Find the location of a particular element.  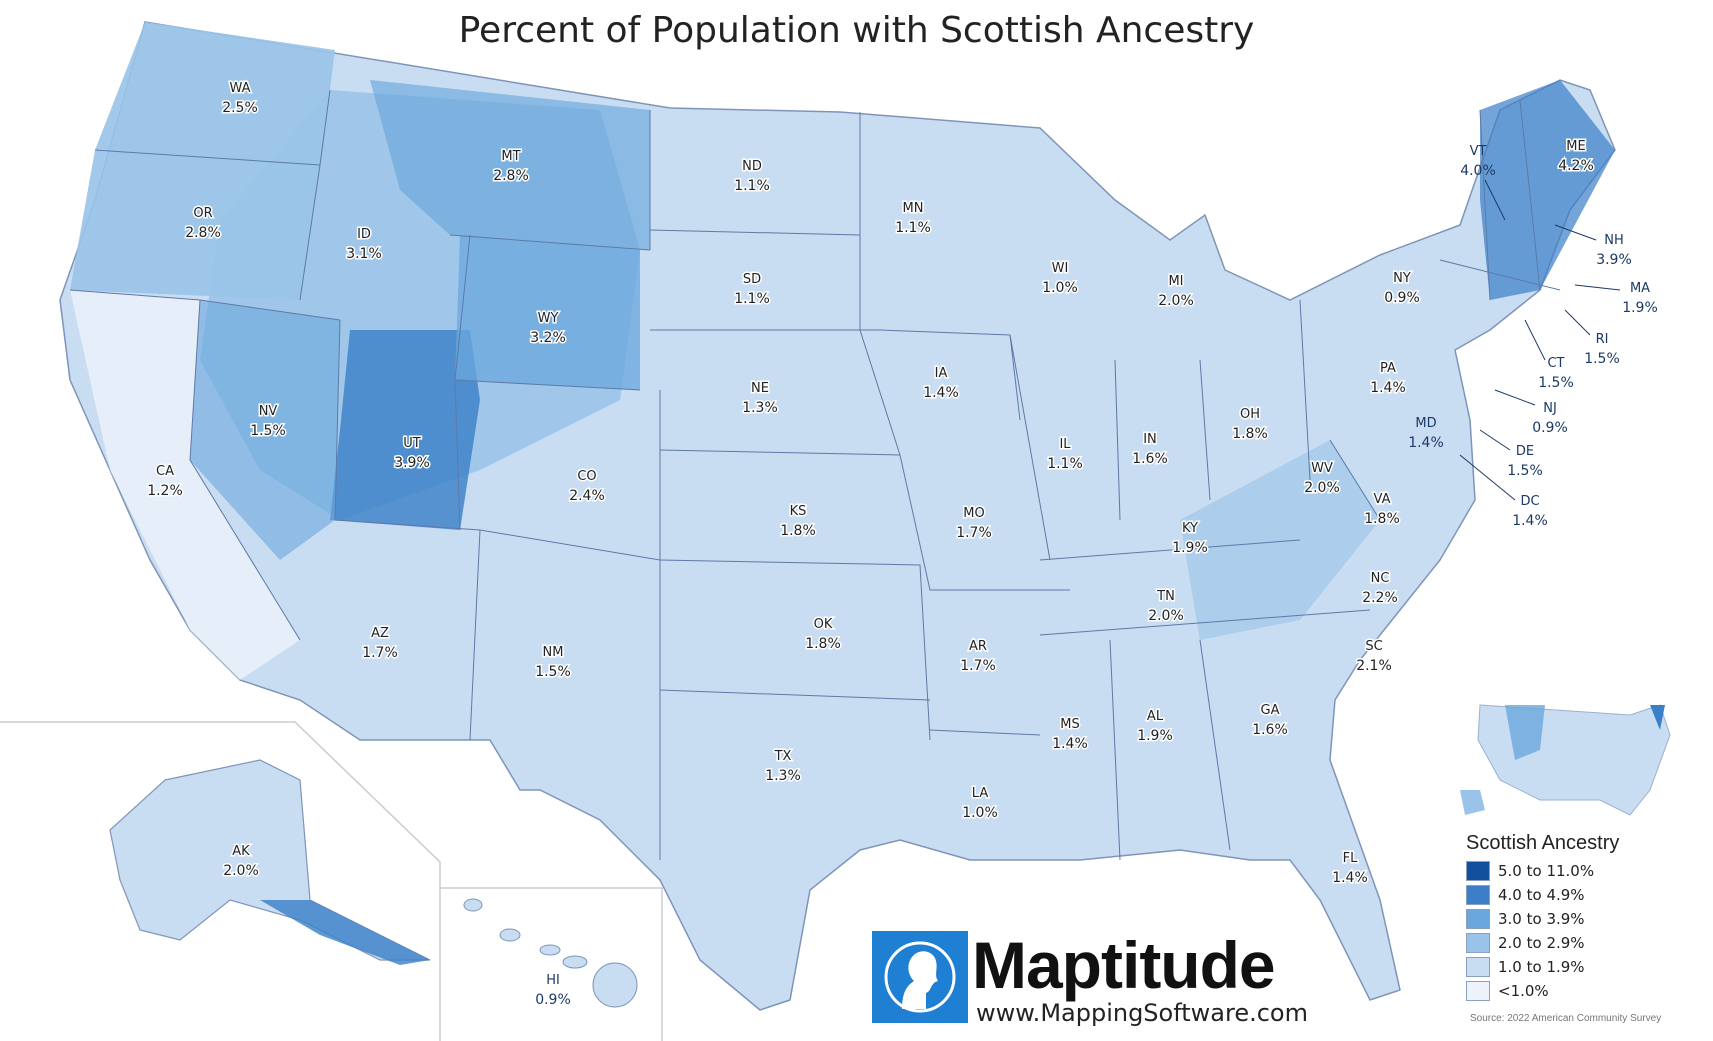

state-label-wv: WV 2.0% is located at coordinates (1322, 479).